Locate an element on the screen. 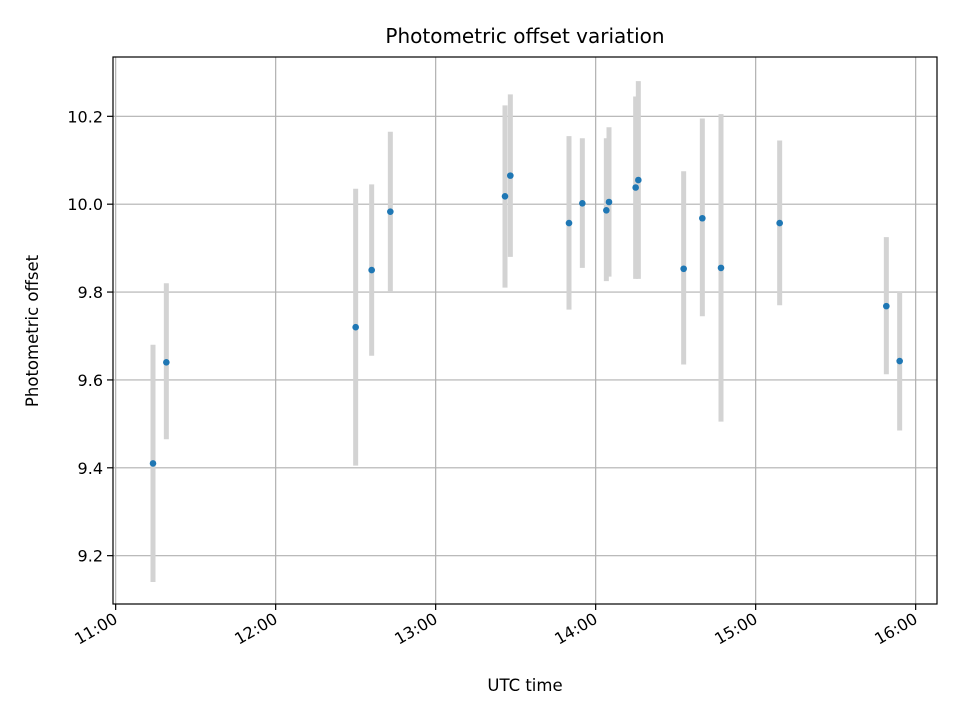 Image resolution: width=960 pixels, height=720 pixels. y-tick-label: 9.8 is located at coordinates (90, 292).